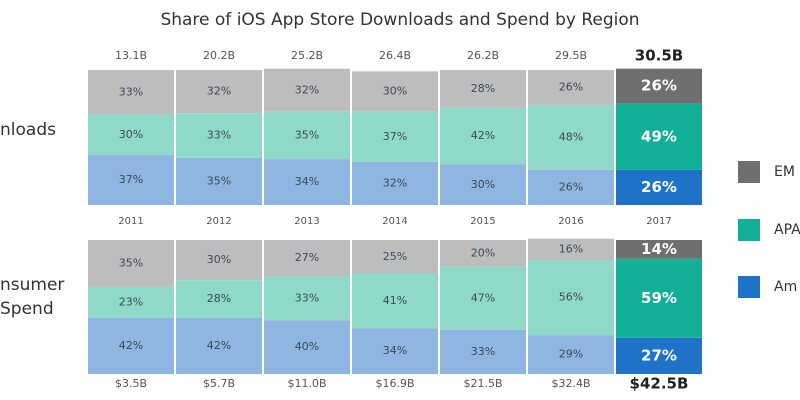  I want to click on x-tick-label: 2016, so click(570, 221).